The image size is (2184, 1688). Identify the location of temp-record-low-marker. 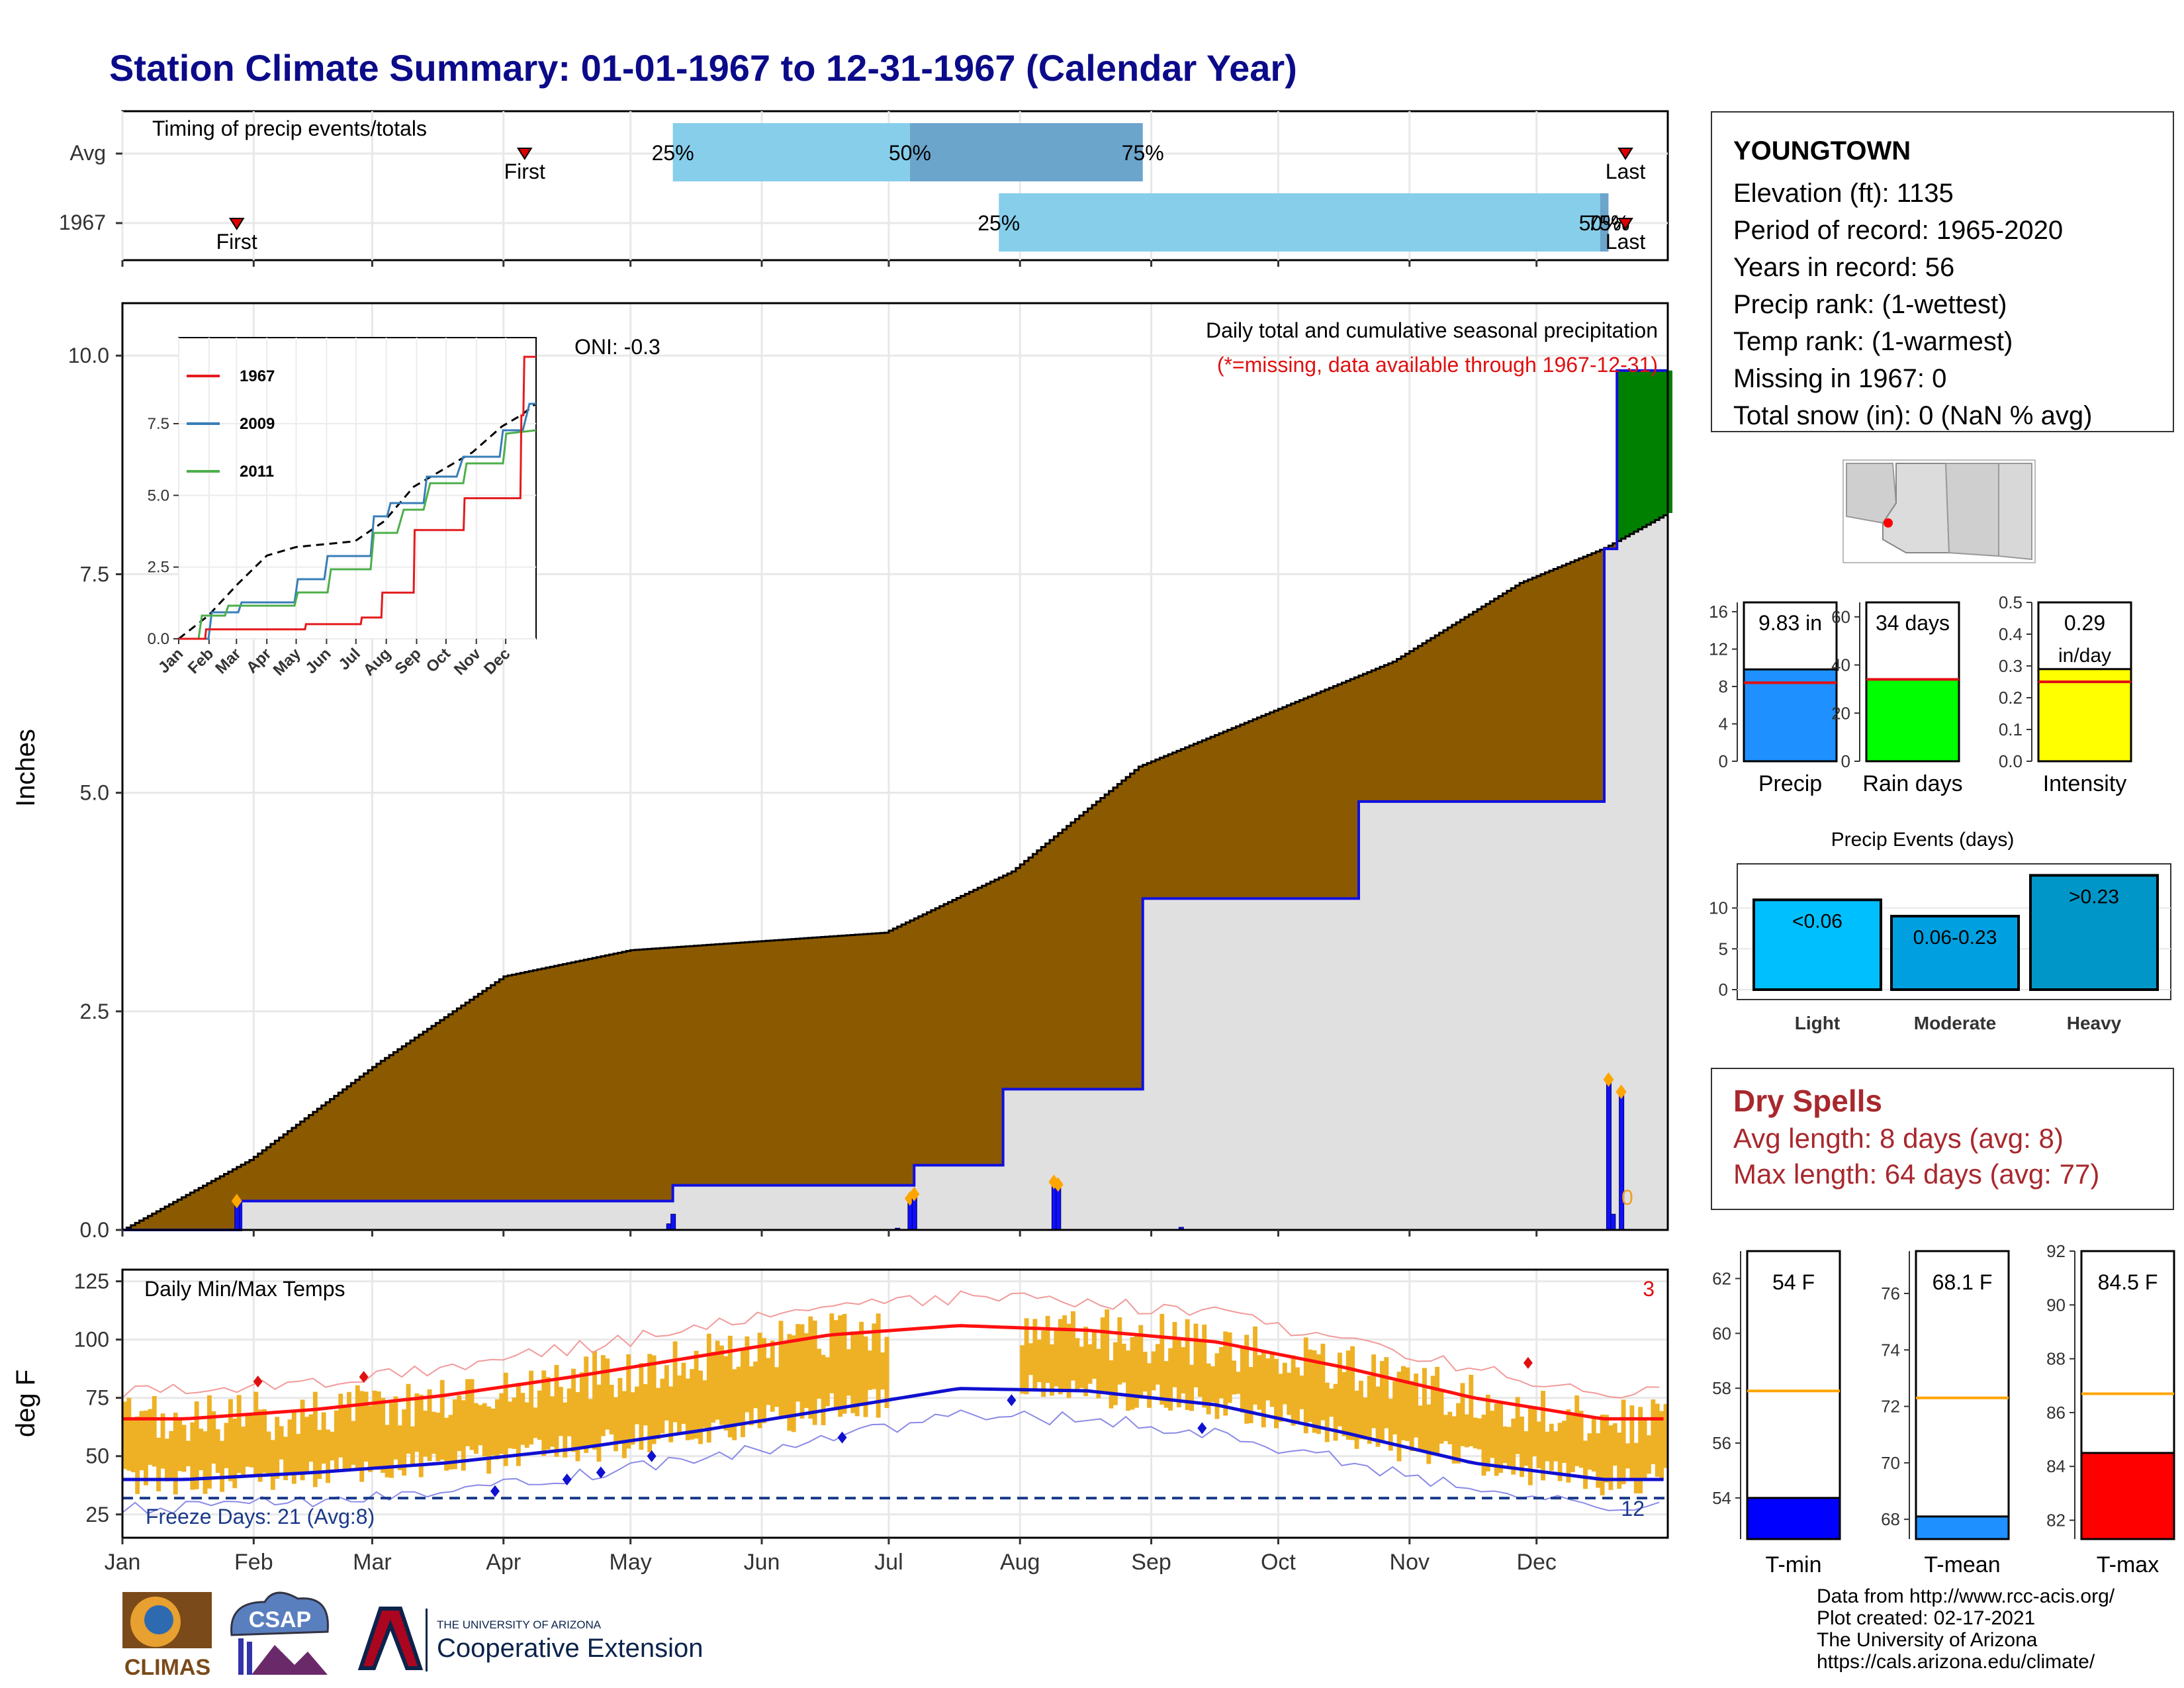
(1012, 1400).